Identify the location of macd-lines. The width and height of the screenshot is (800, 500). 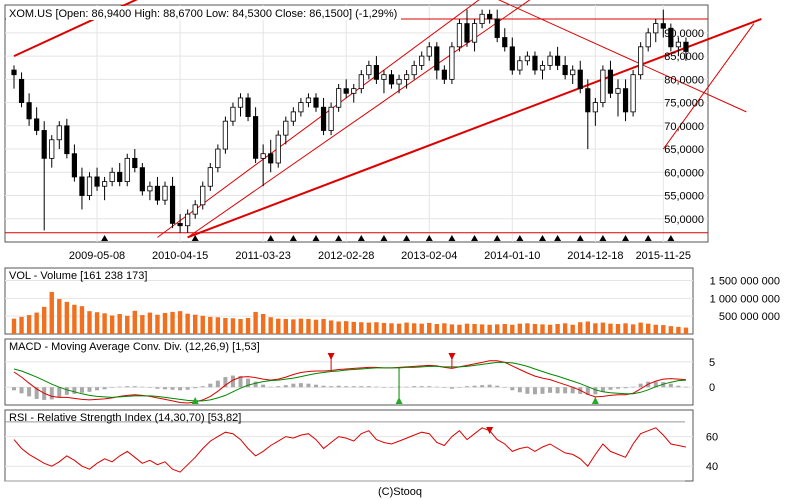
(349, 382).